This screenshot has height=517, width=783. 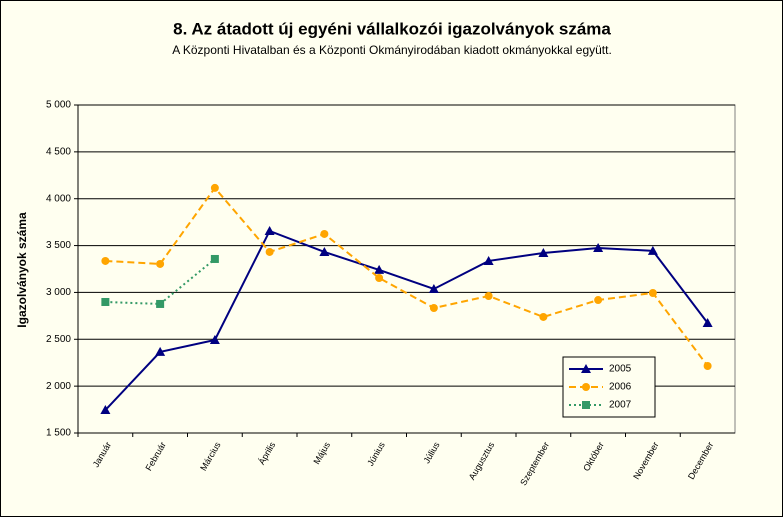 What do you see at coordinates (620, 405) in the screenshot?
I see `legend-label: 2007` at bounding box center [620, 405].